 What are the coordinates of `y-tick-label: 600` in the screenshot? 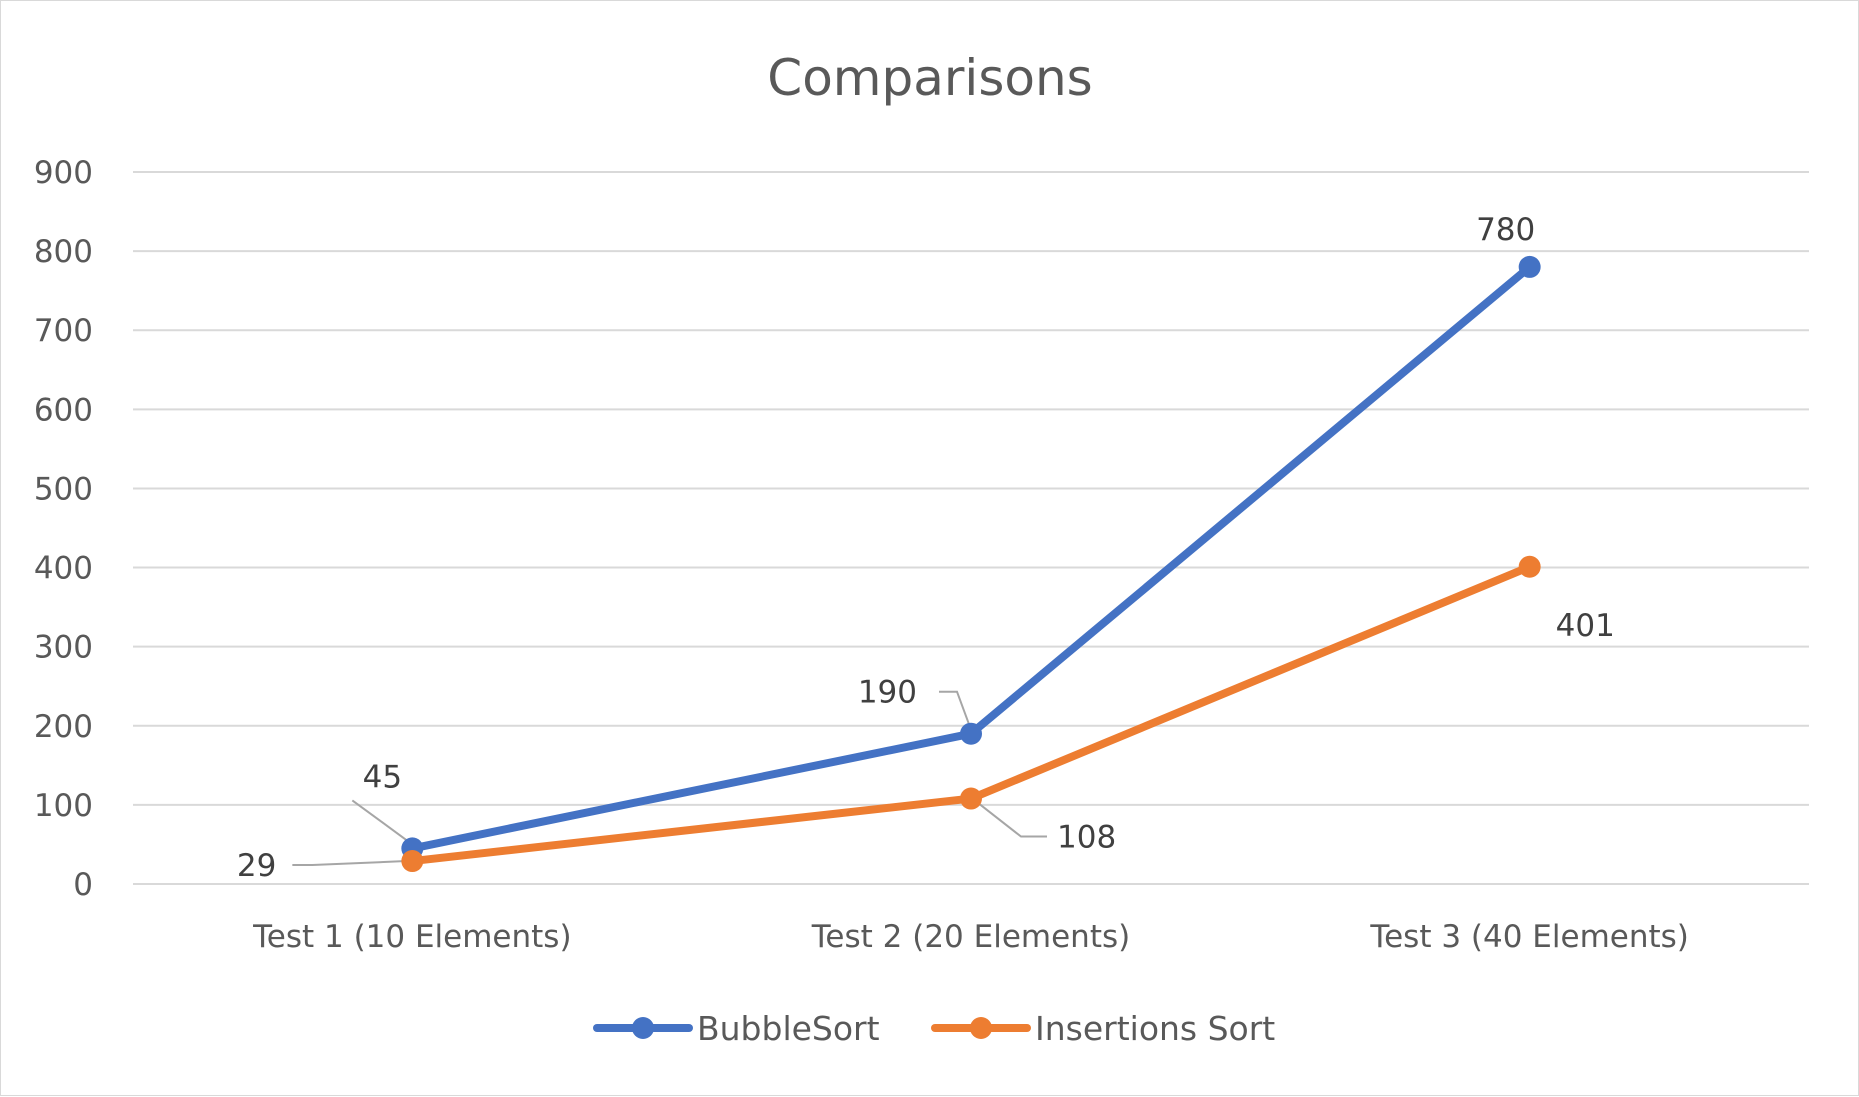 It's located at (63, 410).